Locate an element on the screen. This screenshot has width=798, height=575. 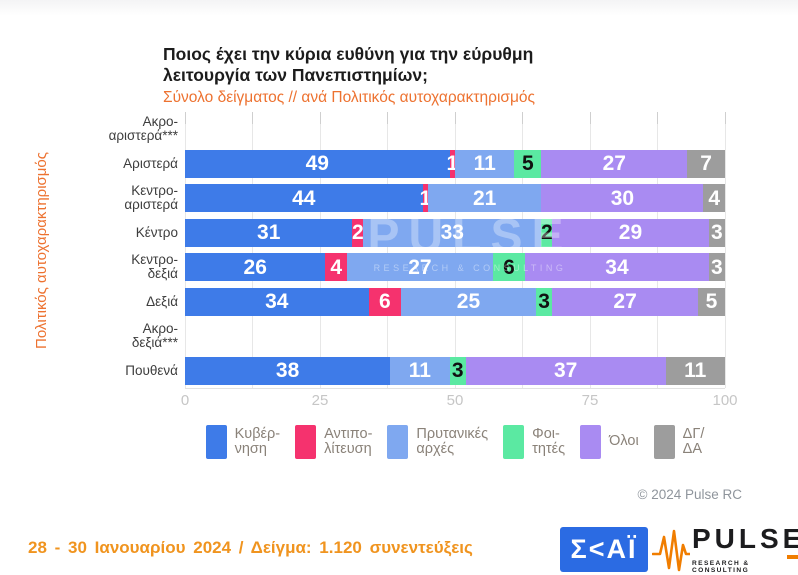
legend-label: Πρυτανικές αρχές is located at coordinates (452, 441).